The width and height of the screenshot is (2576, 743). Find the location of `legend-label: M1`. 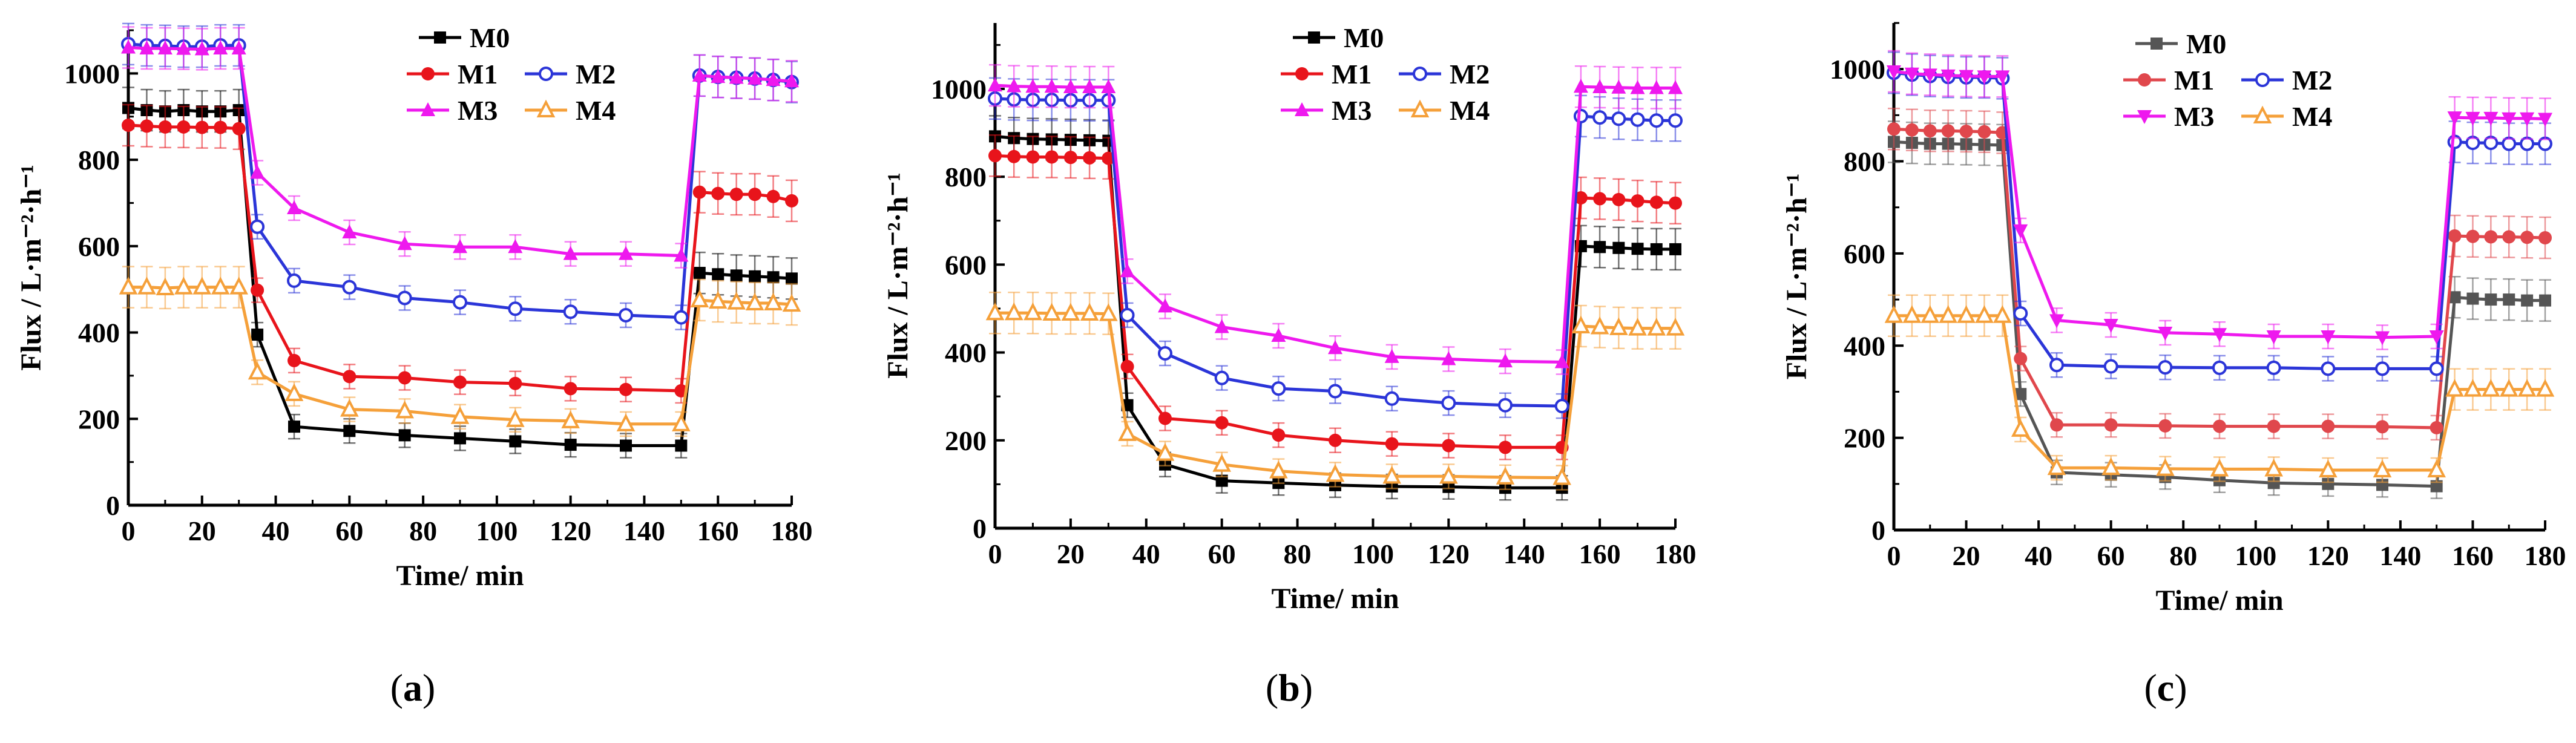

legend-label: M1 is located at coordinates (2194, 80).